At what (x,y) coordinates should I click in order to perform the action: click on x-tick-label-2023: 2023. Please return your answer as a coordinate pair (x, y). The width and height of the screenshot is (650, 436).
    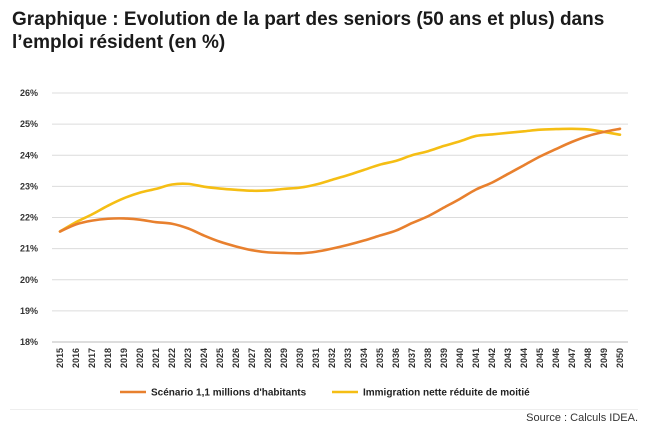
    Looking at the image, I should click on (188, 358).